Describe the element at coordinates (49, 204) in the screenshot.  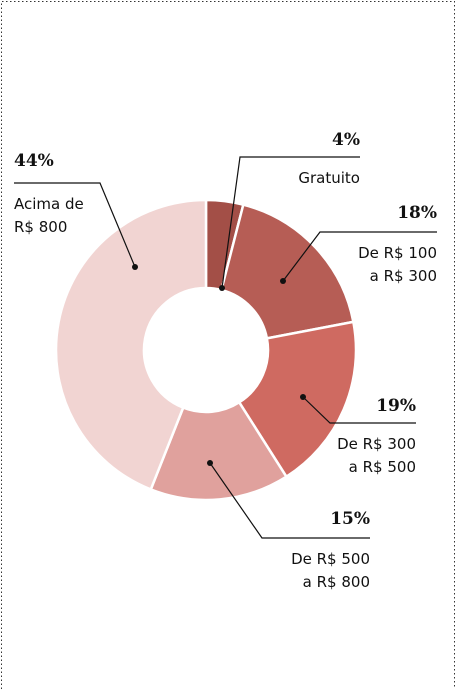
I see `category-label: Acima de` at that location.